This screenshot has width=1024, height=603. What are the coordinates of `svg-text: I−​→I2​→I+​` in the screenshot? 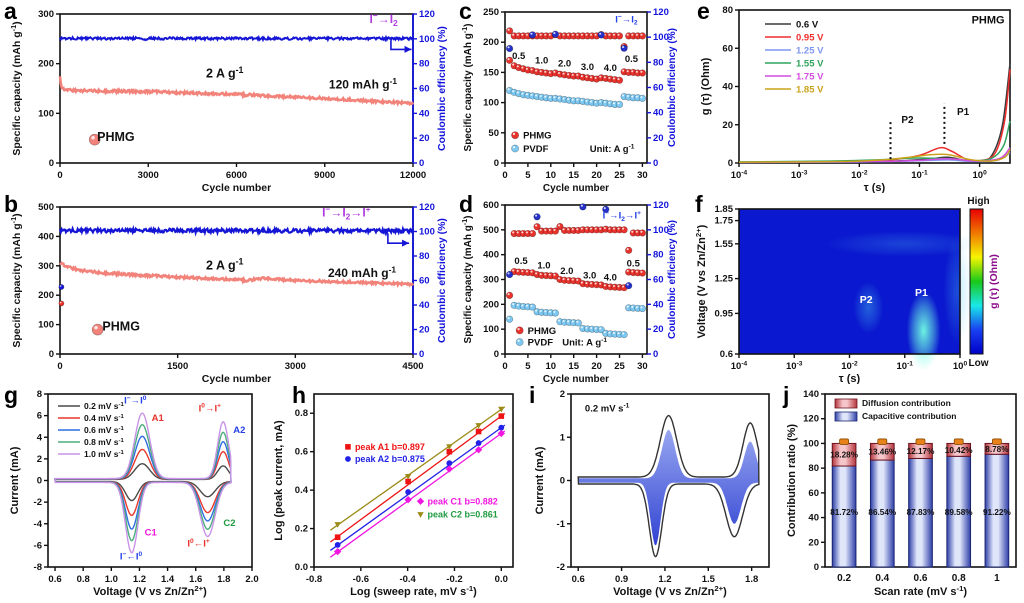 It's located at (346, 213).